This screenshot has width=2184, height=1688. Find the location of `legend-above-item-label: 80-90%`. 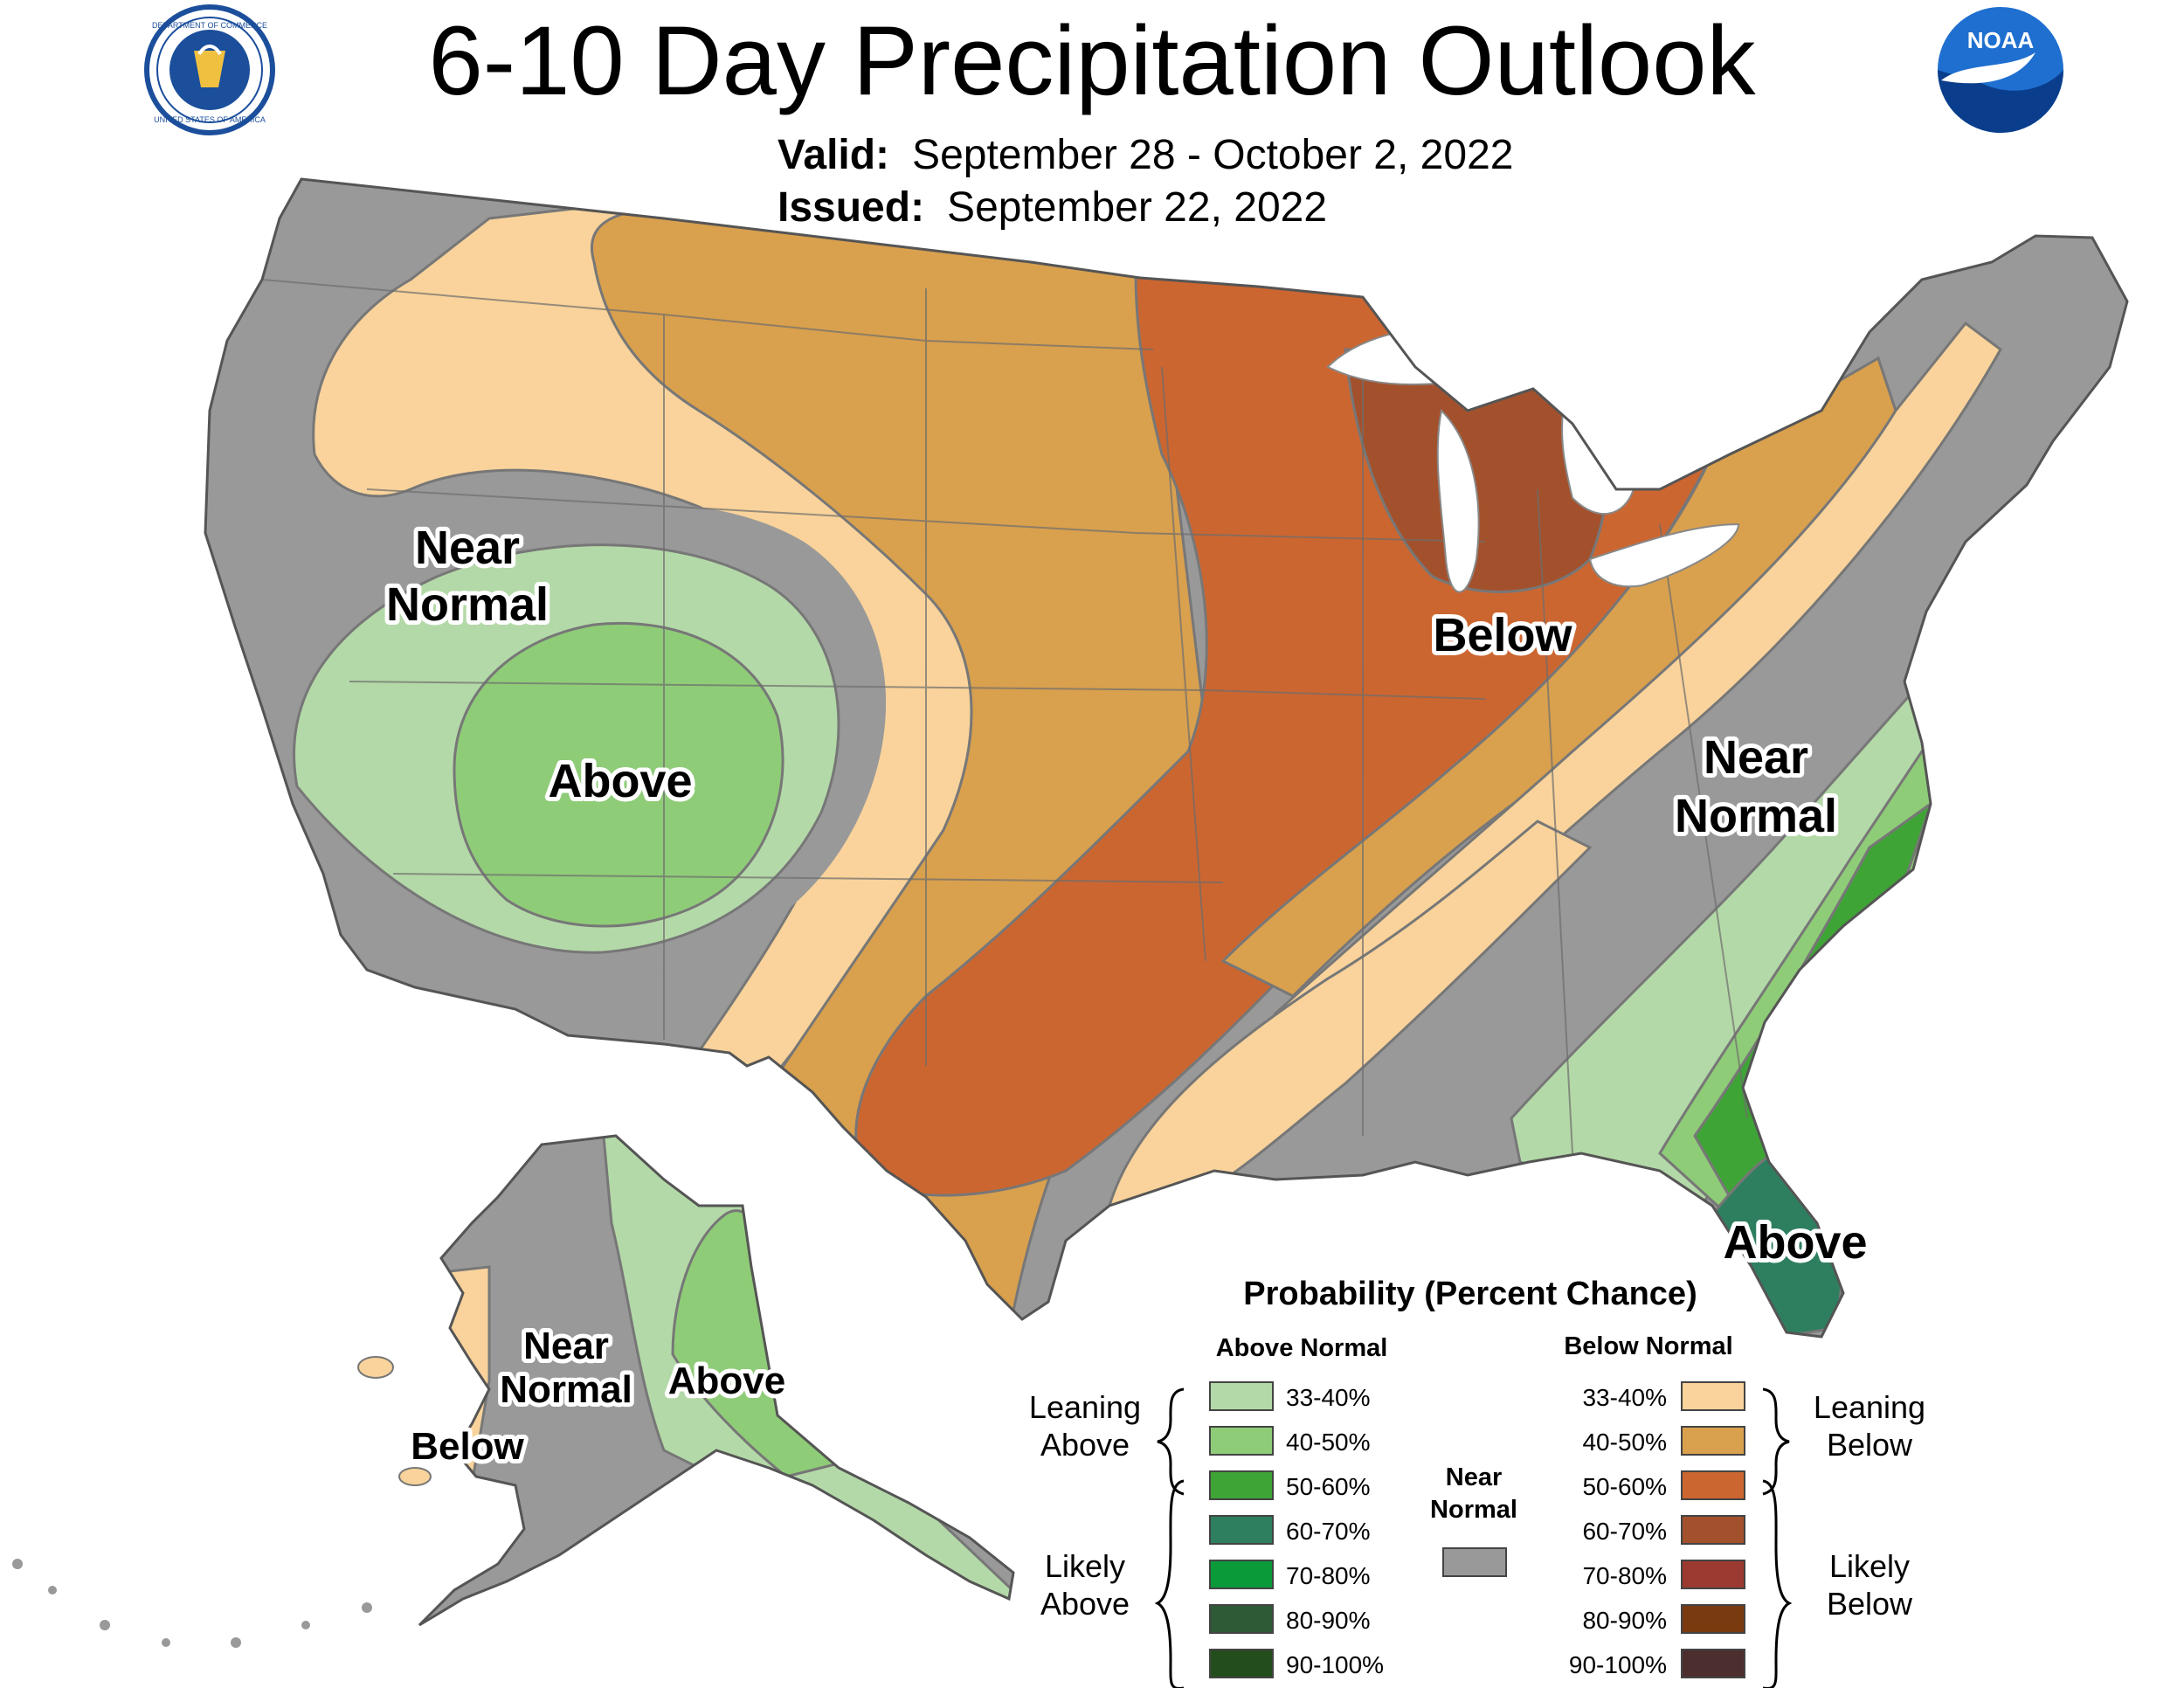

legend-above-item-label: 80-90% is located at coordinates (1328, 1620).